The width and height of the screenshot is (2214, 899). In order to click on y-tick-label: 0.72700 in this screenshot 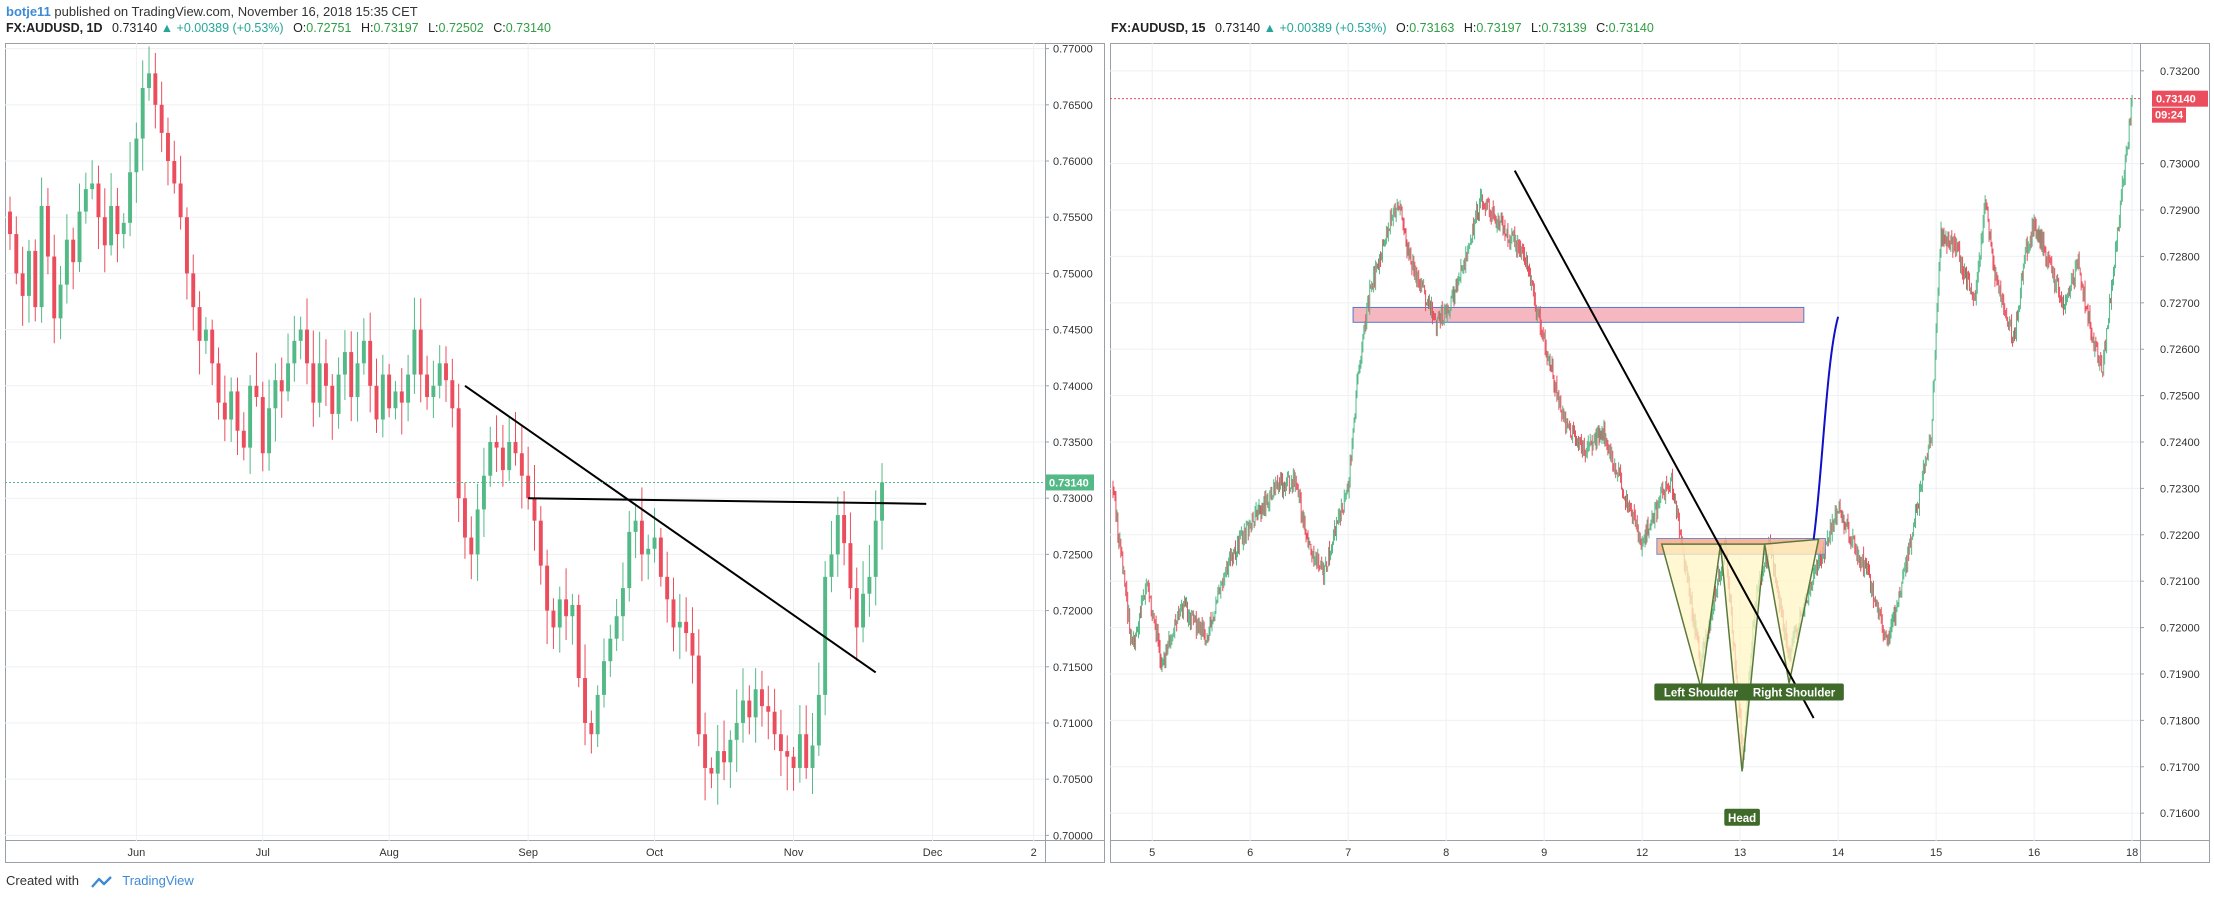, I will do `click(2180, 304)`.